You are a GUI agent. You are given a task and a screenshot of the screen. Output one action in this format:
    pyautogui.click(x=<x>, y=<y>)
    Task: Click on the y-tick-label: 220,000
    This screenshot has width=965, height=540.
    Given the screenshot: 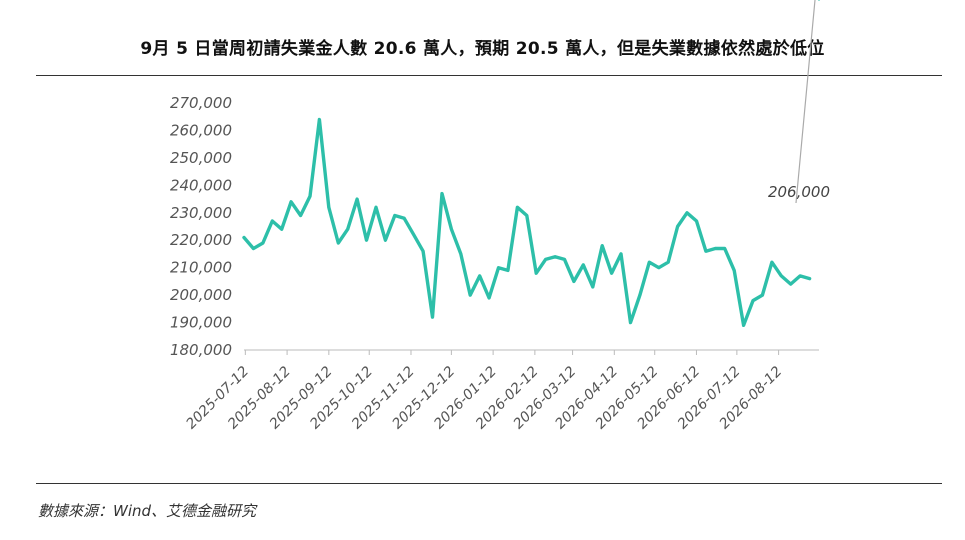 What is the action you would take?
    pyautogui.click(x=201, y=240)
    